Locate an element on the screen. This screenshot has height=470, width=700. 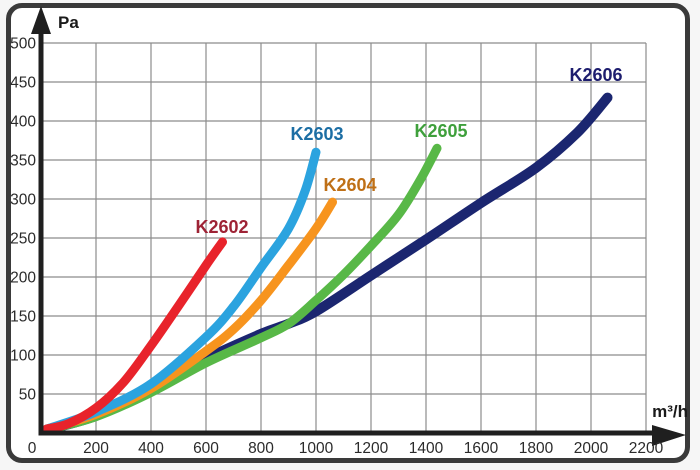
series-label-K2606: K2606 is located at coordinates (595, 75).